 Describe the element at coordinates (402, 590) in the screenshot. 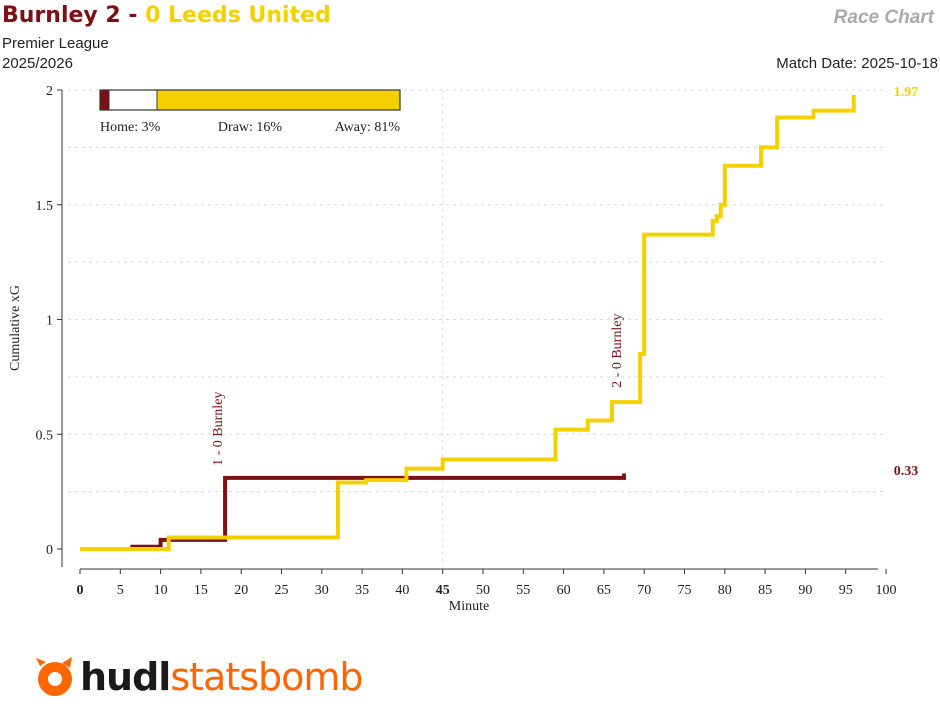

I see `x-tick-label: 40` at that location.